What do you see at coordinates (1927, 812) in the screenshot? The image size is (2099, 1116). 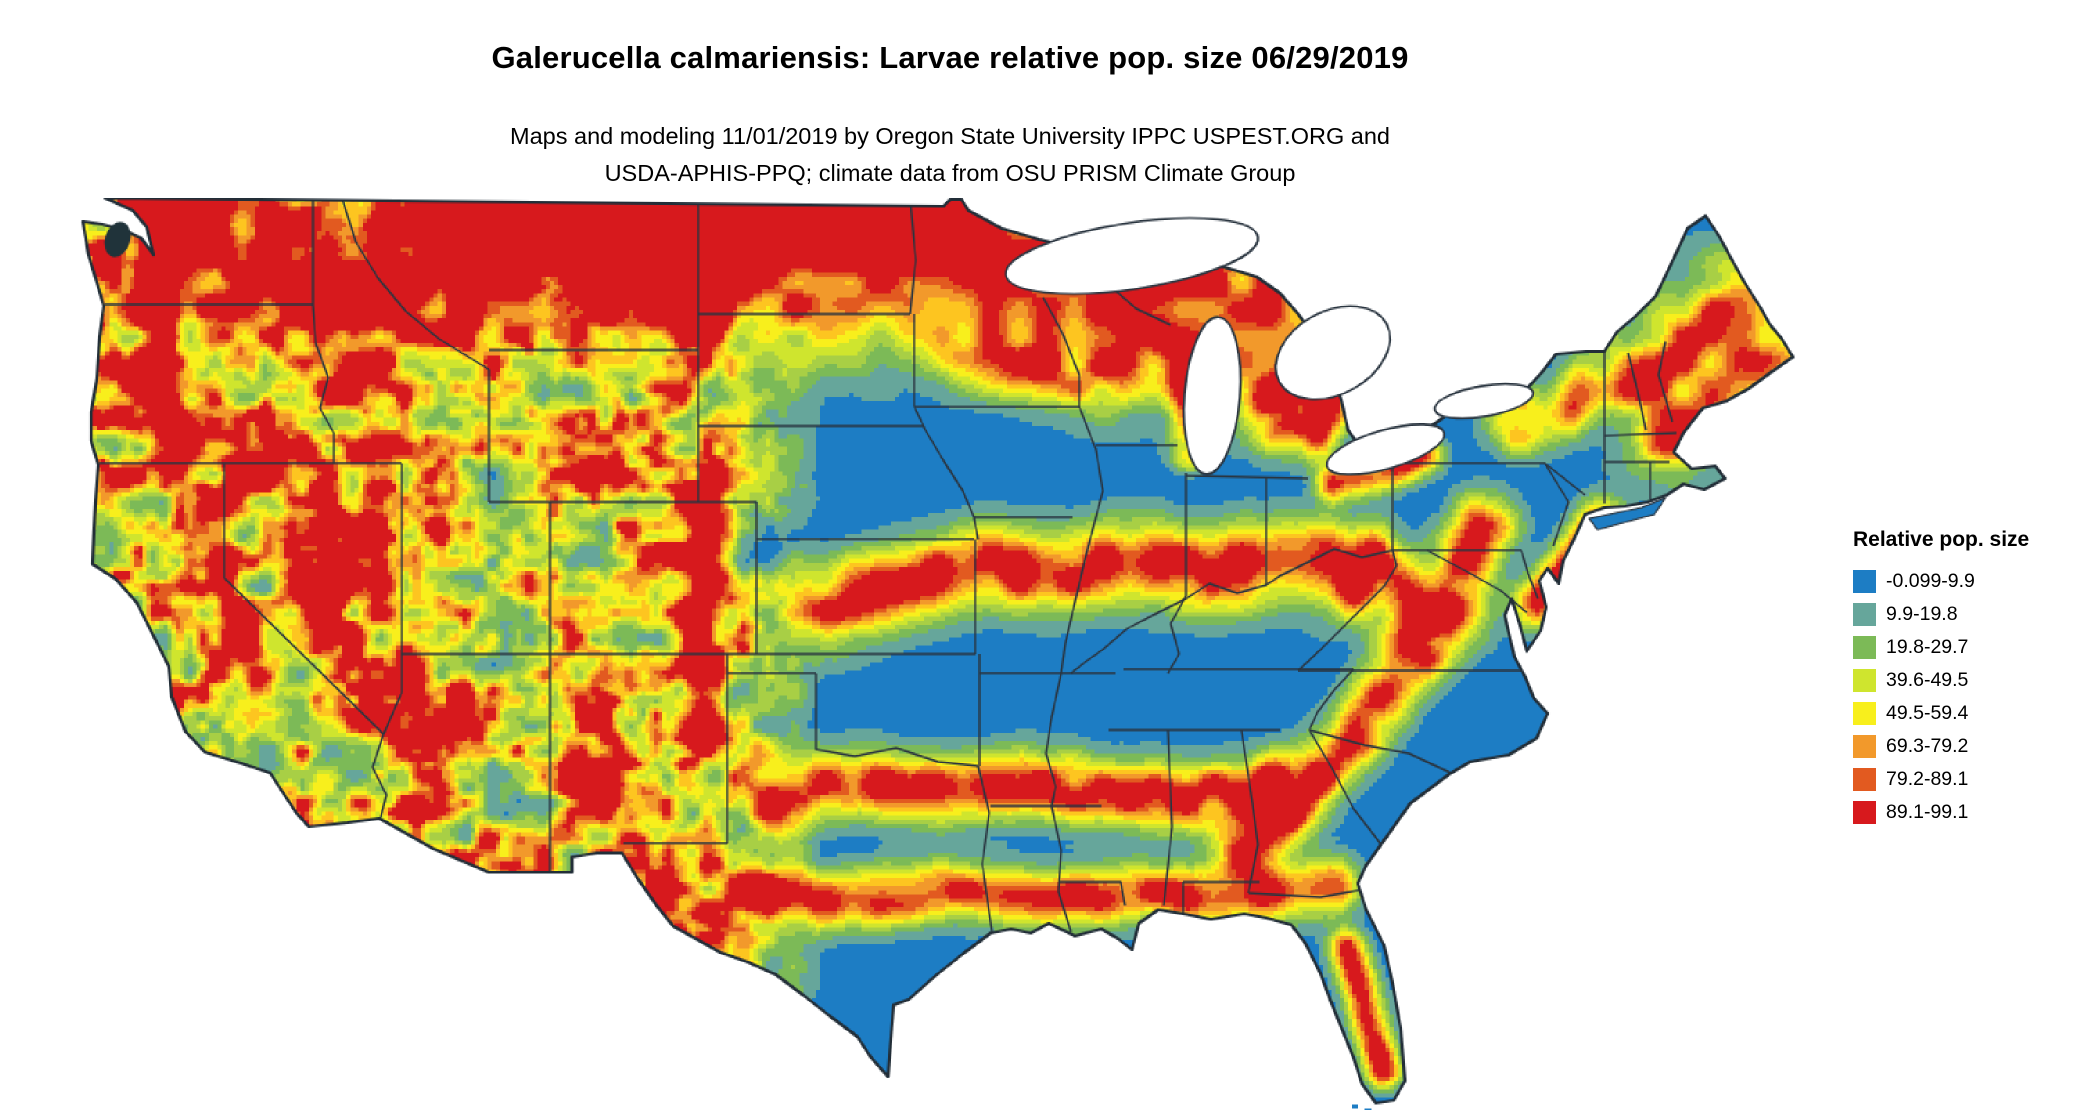 I see `legend-label: 89.1-99.1` at bounding box center [1927, 812].